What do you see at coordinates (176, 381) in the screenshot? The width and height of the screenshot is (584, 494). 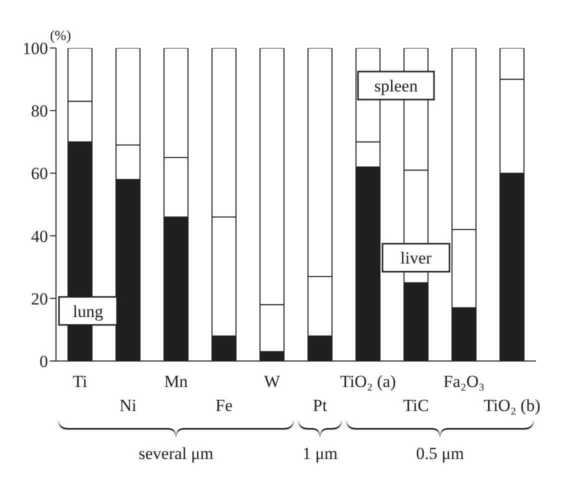 I see `x-tick-label: Mn` at bounding box center [176, 381].